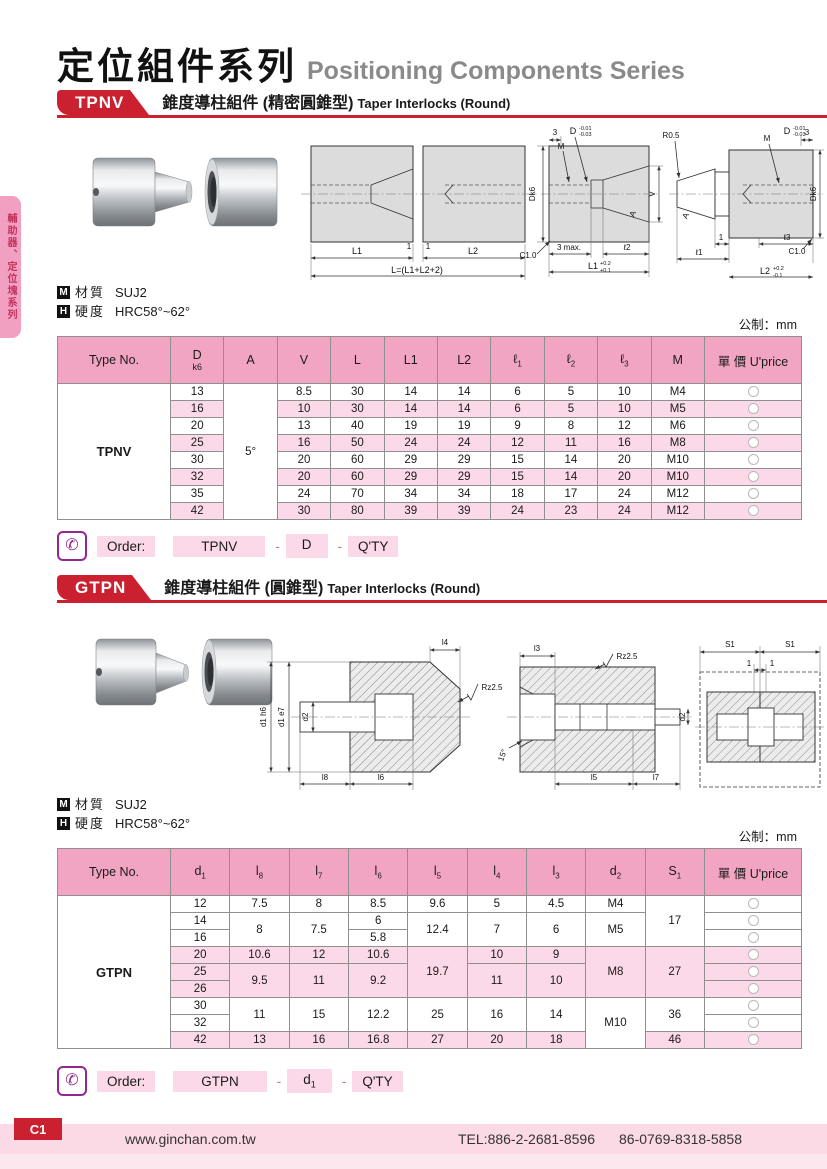 Image resolution: width=827 pixels, height=1169 pixels. What do you see at coordinates (336, 102) in the screenshot?
I see `tpnv-section-title: 錐度導柱組件 (精密圓錐型) Taper Interlocks (Round)` at bounding box center [336, 102].